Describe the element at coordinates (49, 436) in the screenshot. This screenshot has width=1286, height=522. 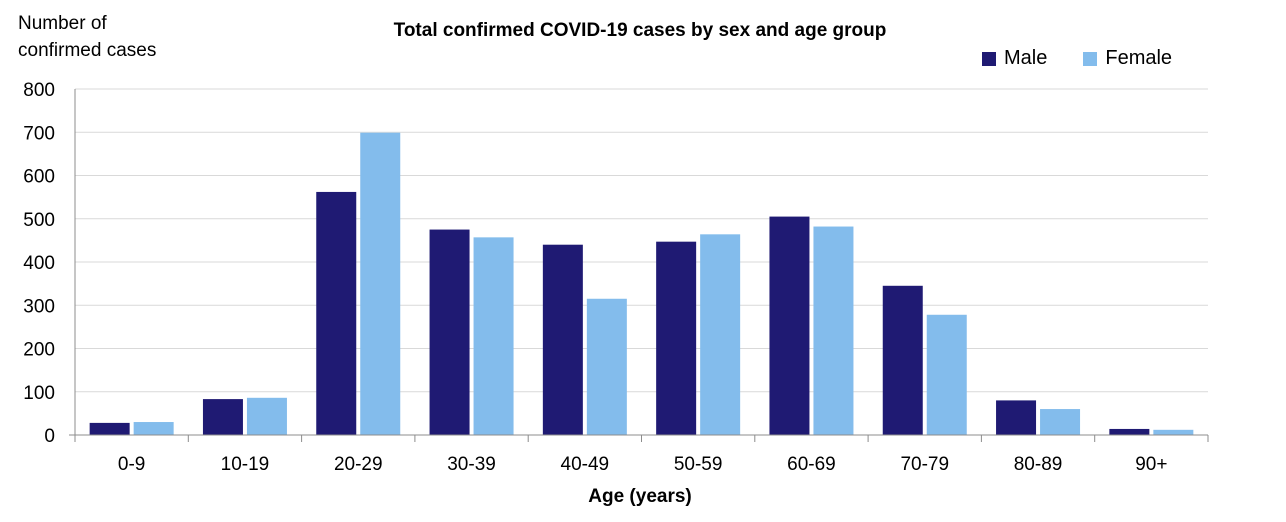
I see `y-tick-label: 0` at that location.